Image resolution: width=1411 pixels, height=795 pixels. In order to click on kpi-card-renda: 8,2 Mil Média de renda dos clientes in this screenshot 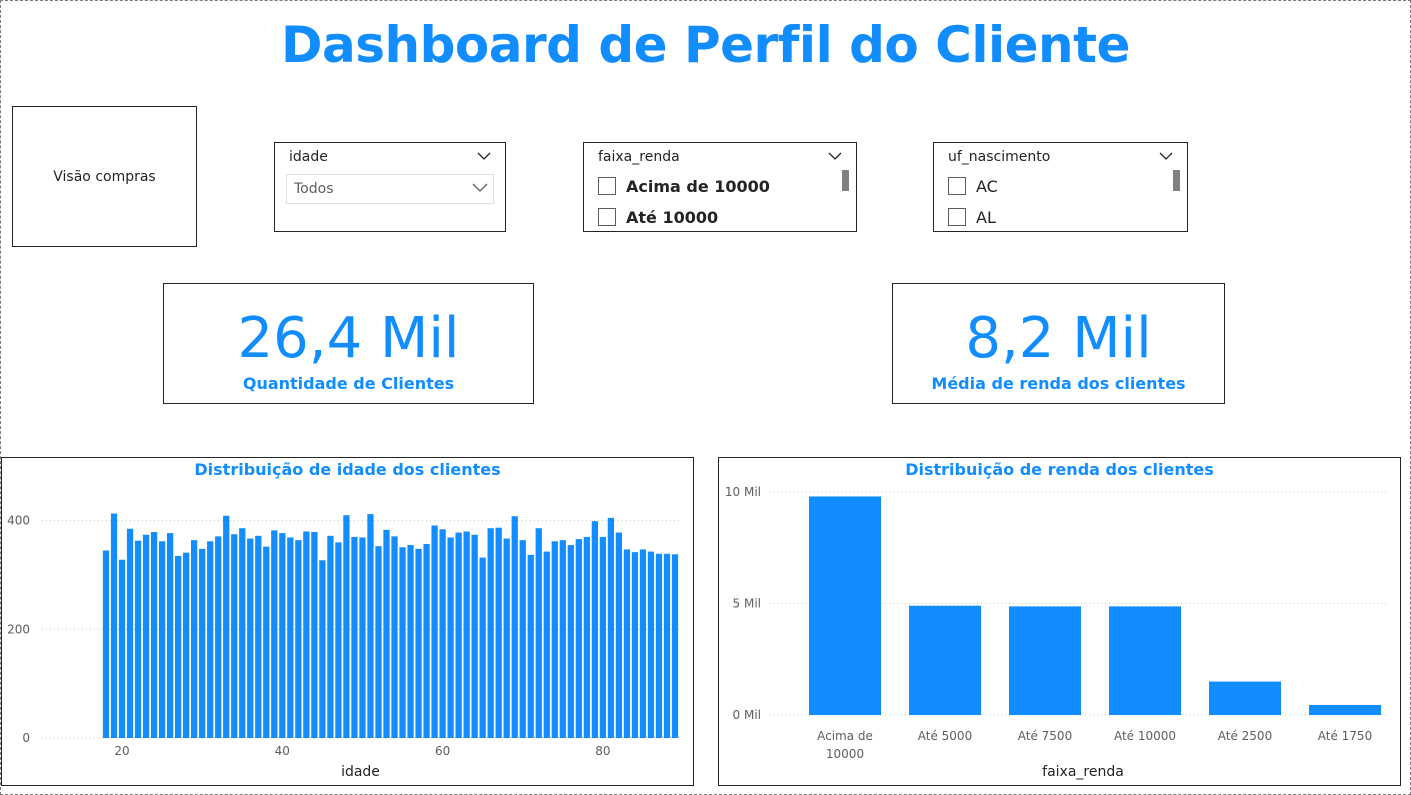, I will do `click(1058, 343)`.